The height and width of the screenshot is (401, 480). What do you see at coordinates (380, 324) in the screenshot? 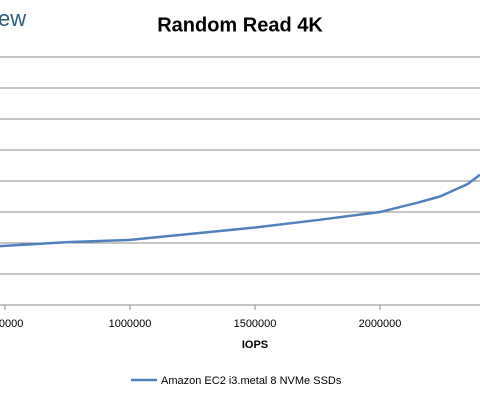
I see `x-tick-label: 2000000` at bounding box center [380, 324].